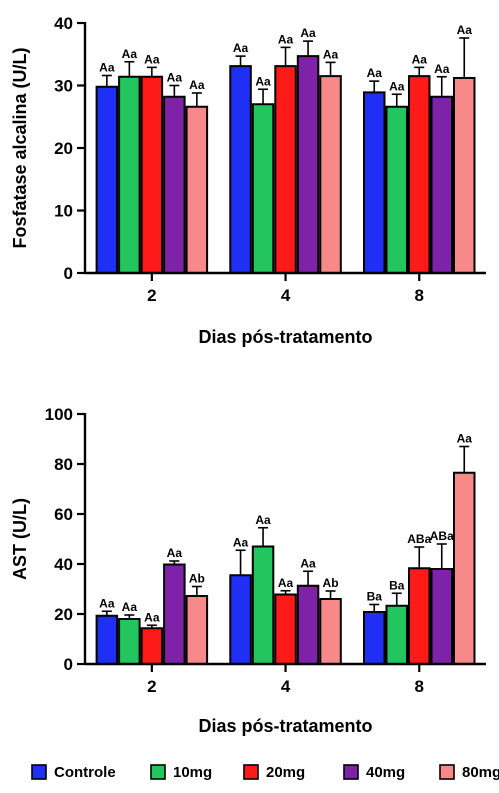 This screenshot has height=793, width=499. Describe the element at coordinates (20, 147) in the screenshot. I see `y-axis-title: Fosfatase alcalina (U/L)` at that location.